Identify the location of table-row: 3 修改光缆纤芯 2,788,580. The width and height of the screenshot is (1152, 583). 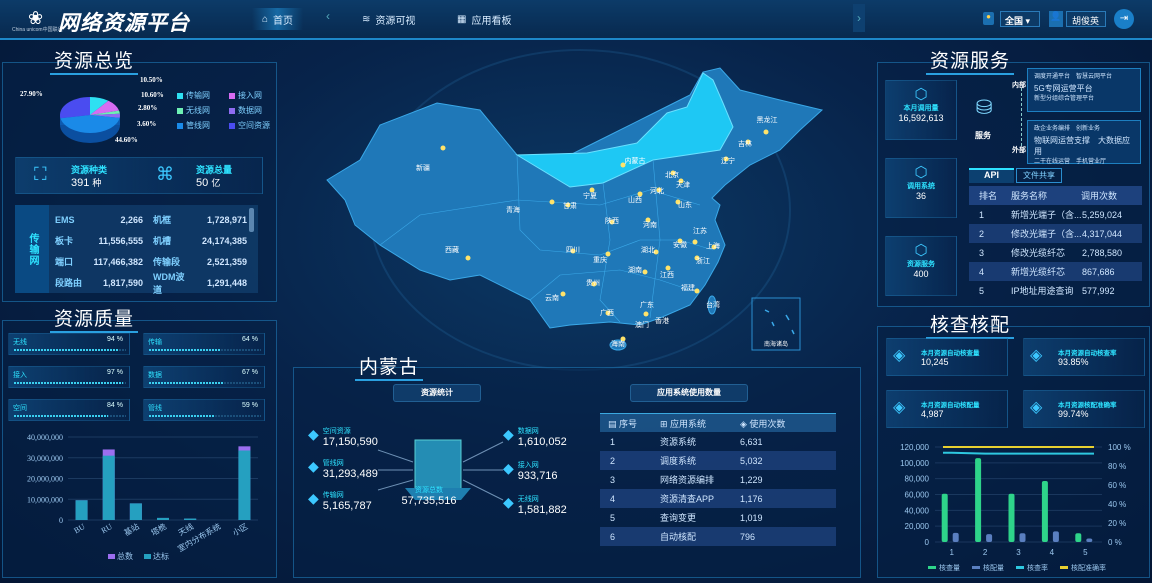
(1051, 253).